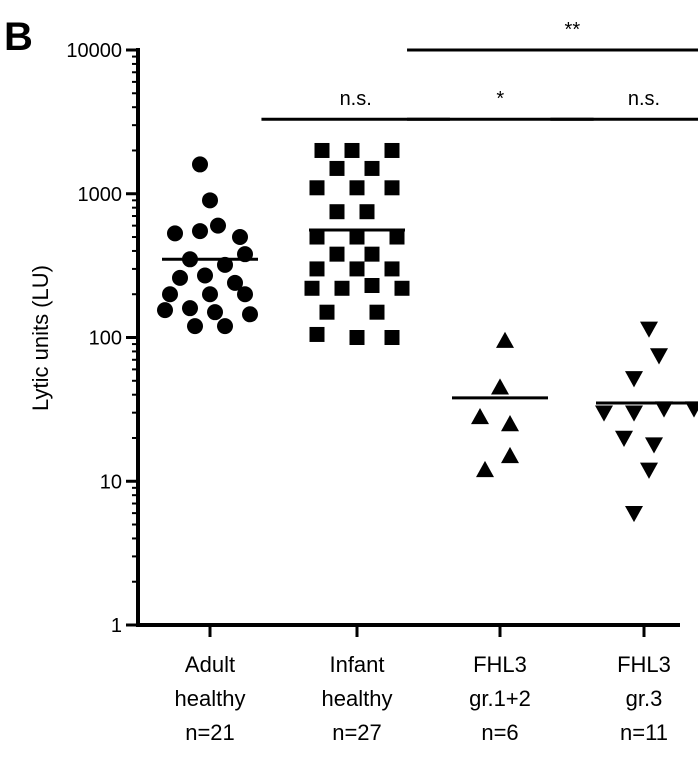 This screenshot has width=698, height=759. I want to click on x-category-label: Infant, so click(356, 664).